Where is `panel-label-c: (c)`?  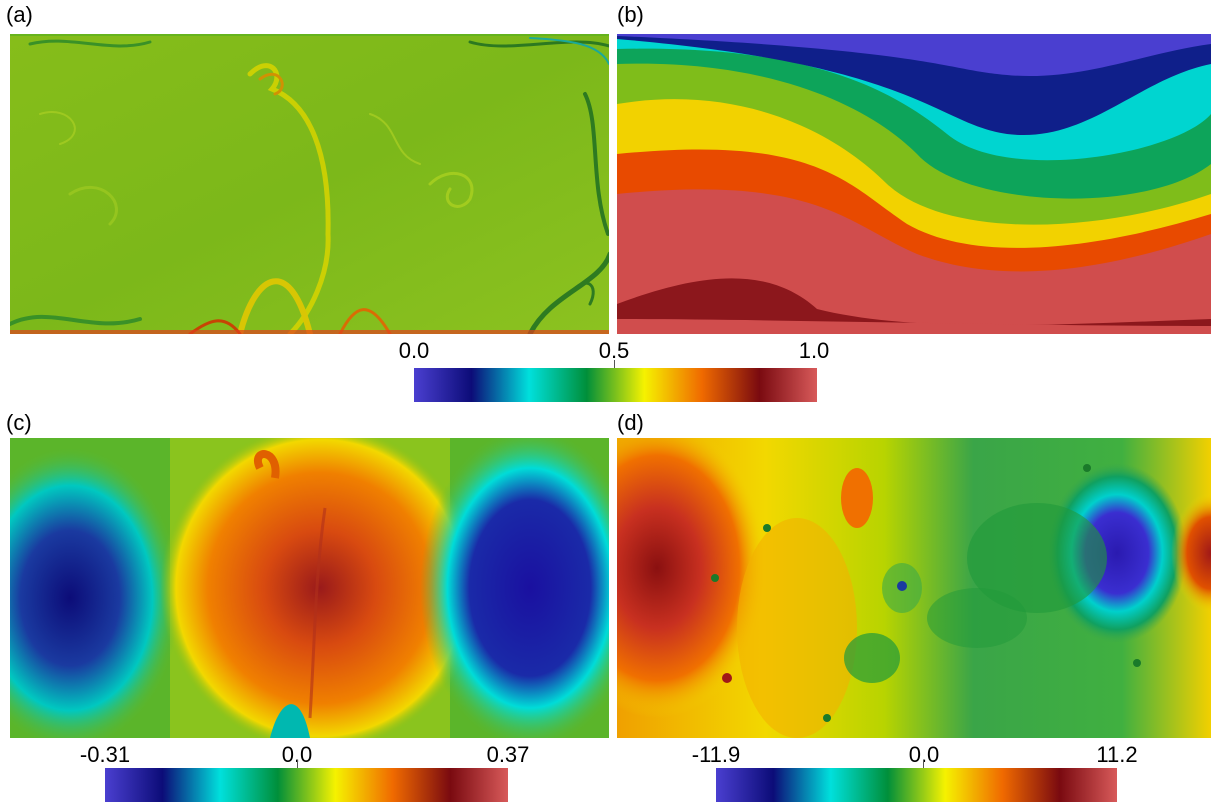 panel-label-c: (c) is located at coordinates (19, 422).